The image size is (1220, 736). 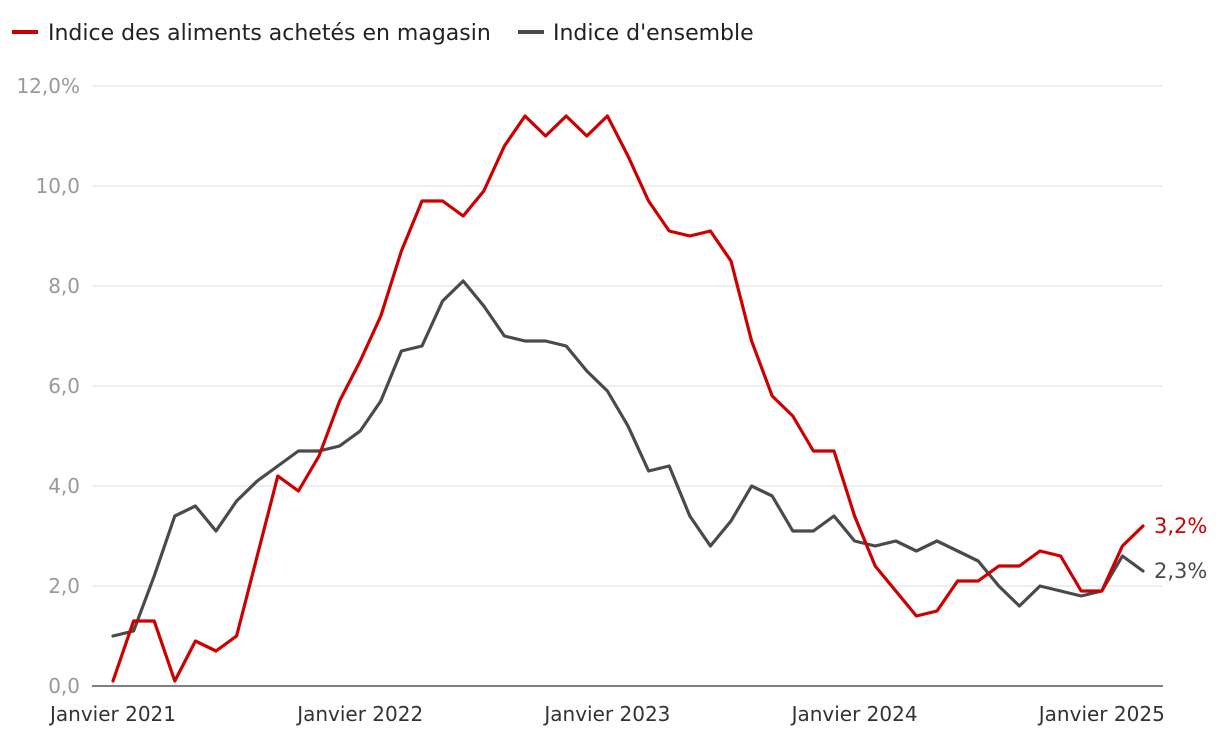 What do you see at coordinates (269, 33) in the screenshot?
I see `legend-label-food: Indice des aliments achetés en magasin` at bounding box center [269, 33].